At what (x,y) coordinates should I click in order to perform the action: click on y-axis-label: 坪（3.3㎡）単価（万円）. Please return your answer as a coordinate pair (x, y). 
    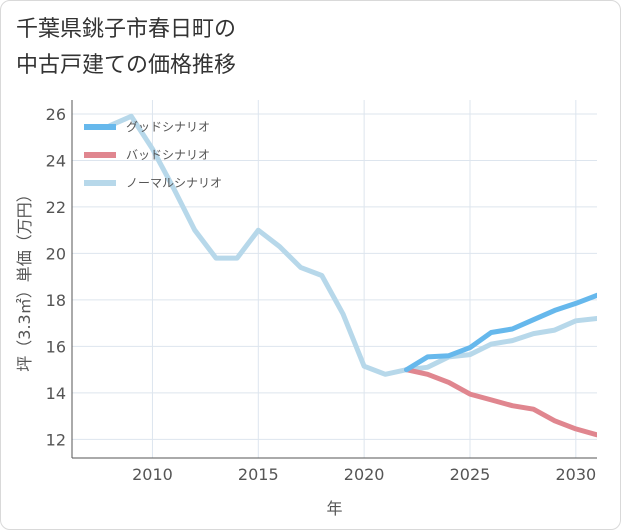
    Looking at the image, I should click on (24, 278).